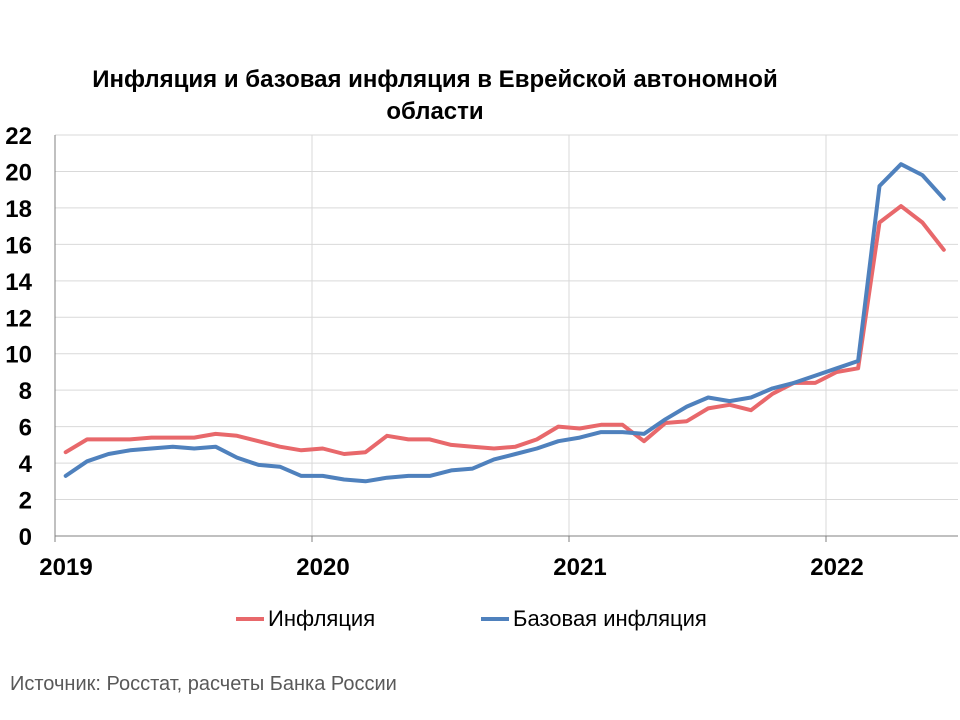  Describe the element at coordinates (25, 428) in the screenshot. I see `y-tick-label: 6` at that location.